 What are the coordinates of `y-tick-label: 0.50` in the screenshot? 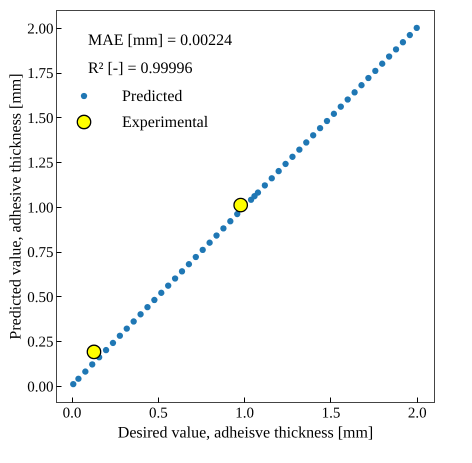 It's located at (40, 298).